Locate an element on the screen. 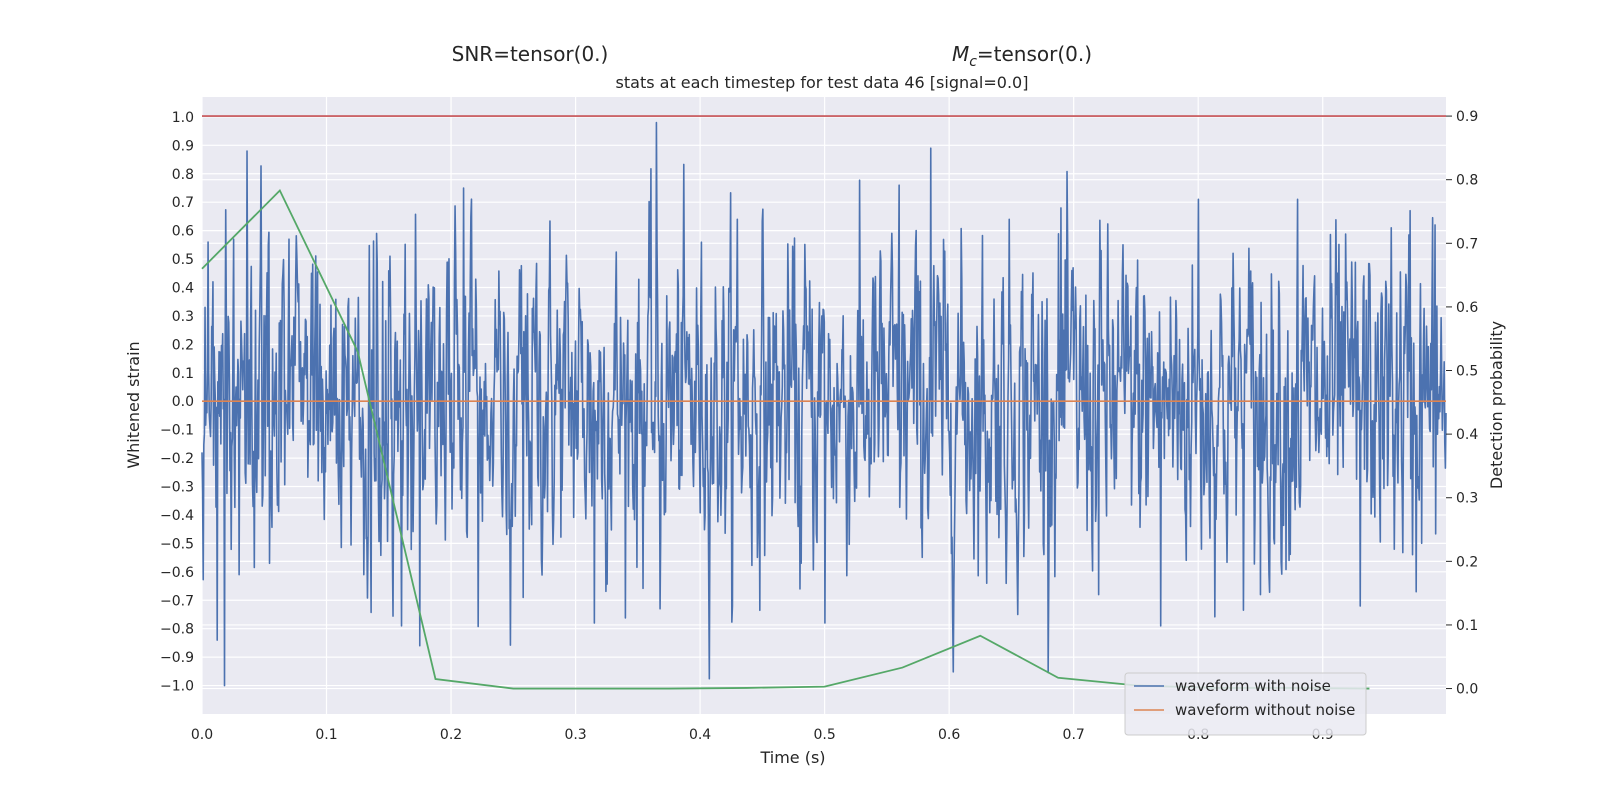  y-tick-label-left: 1.0 is located at coordinates (183, 118).